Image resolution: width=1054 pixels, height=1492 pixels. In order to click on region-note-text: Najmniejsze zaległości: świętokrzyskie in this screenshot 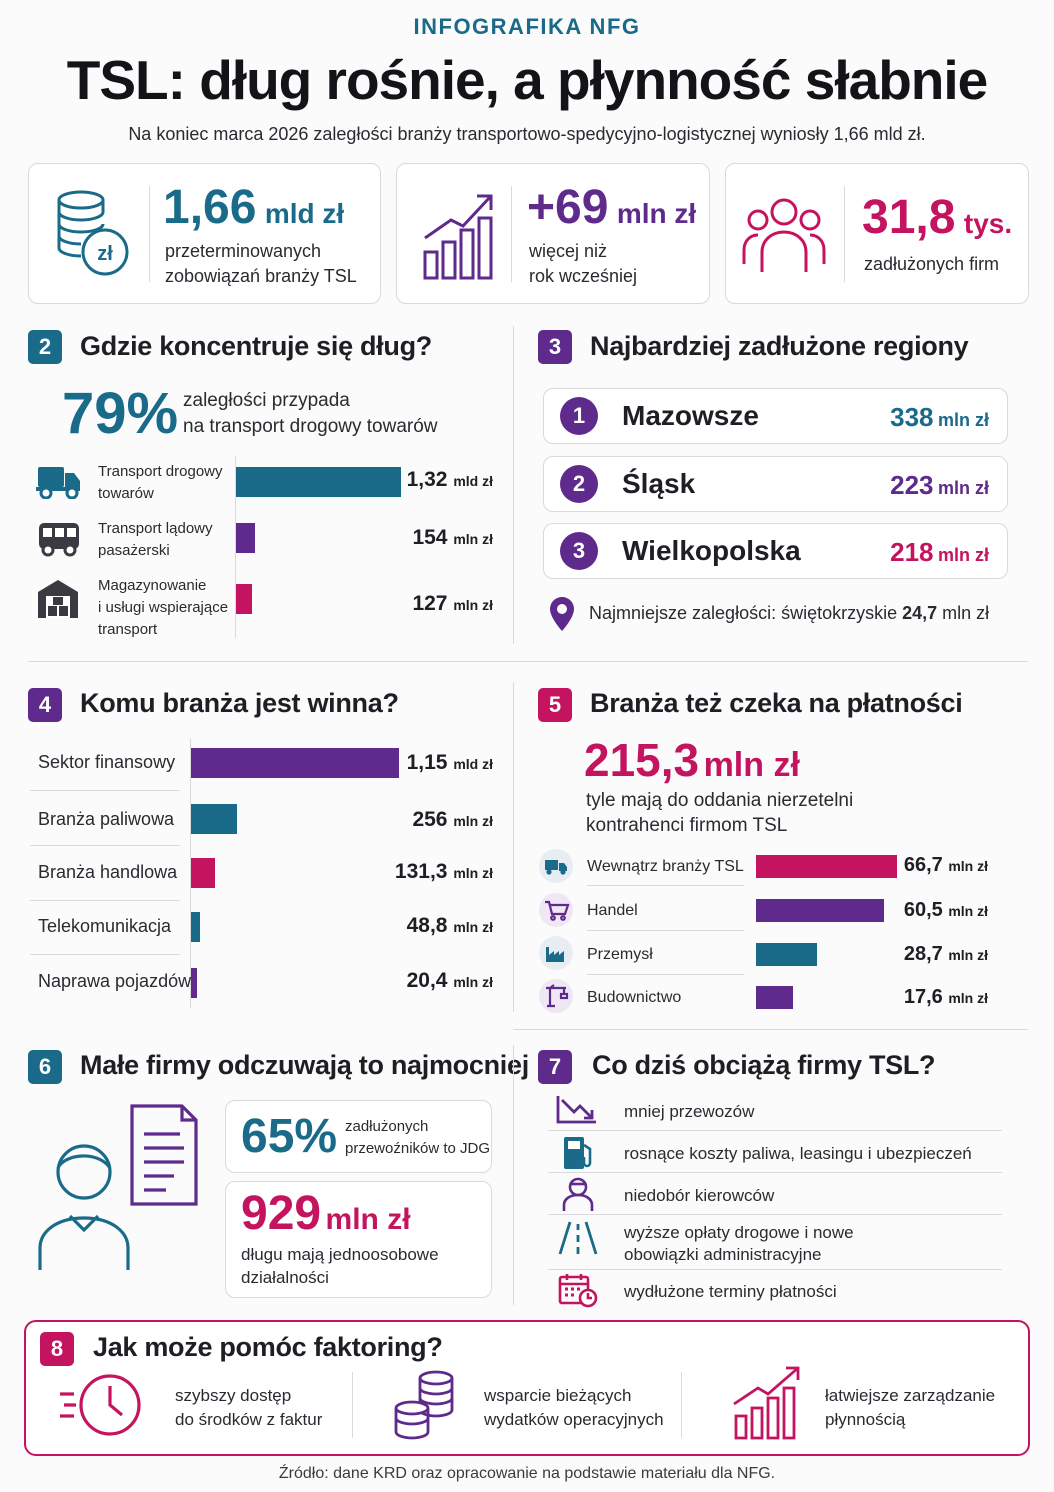, I will do `click(746, 613)`.